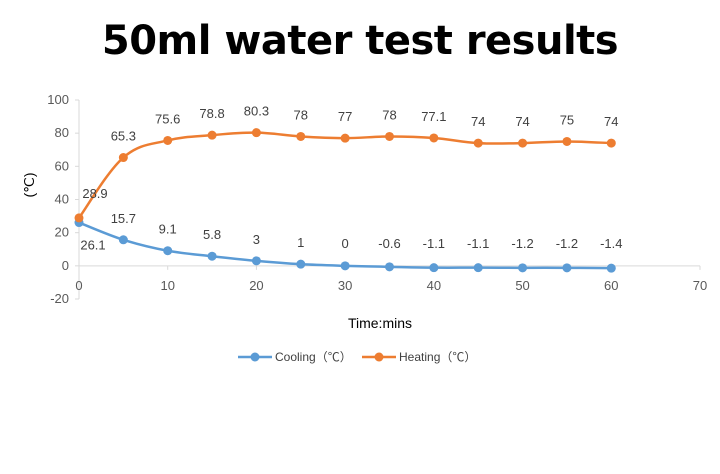  Describe the element at coordinates (167, 285) in the screenshot. I see `x-tick-label: 10` at that location.